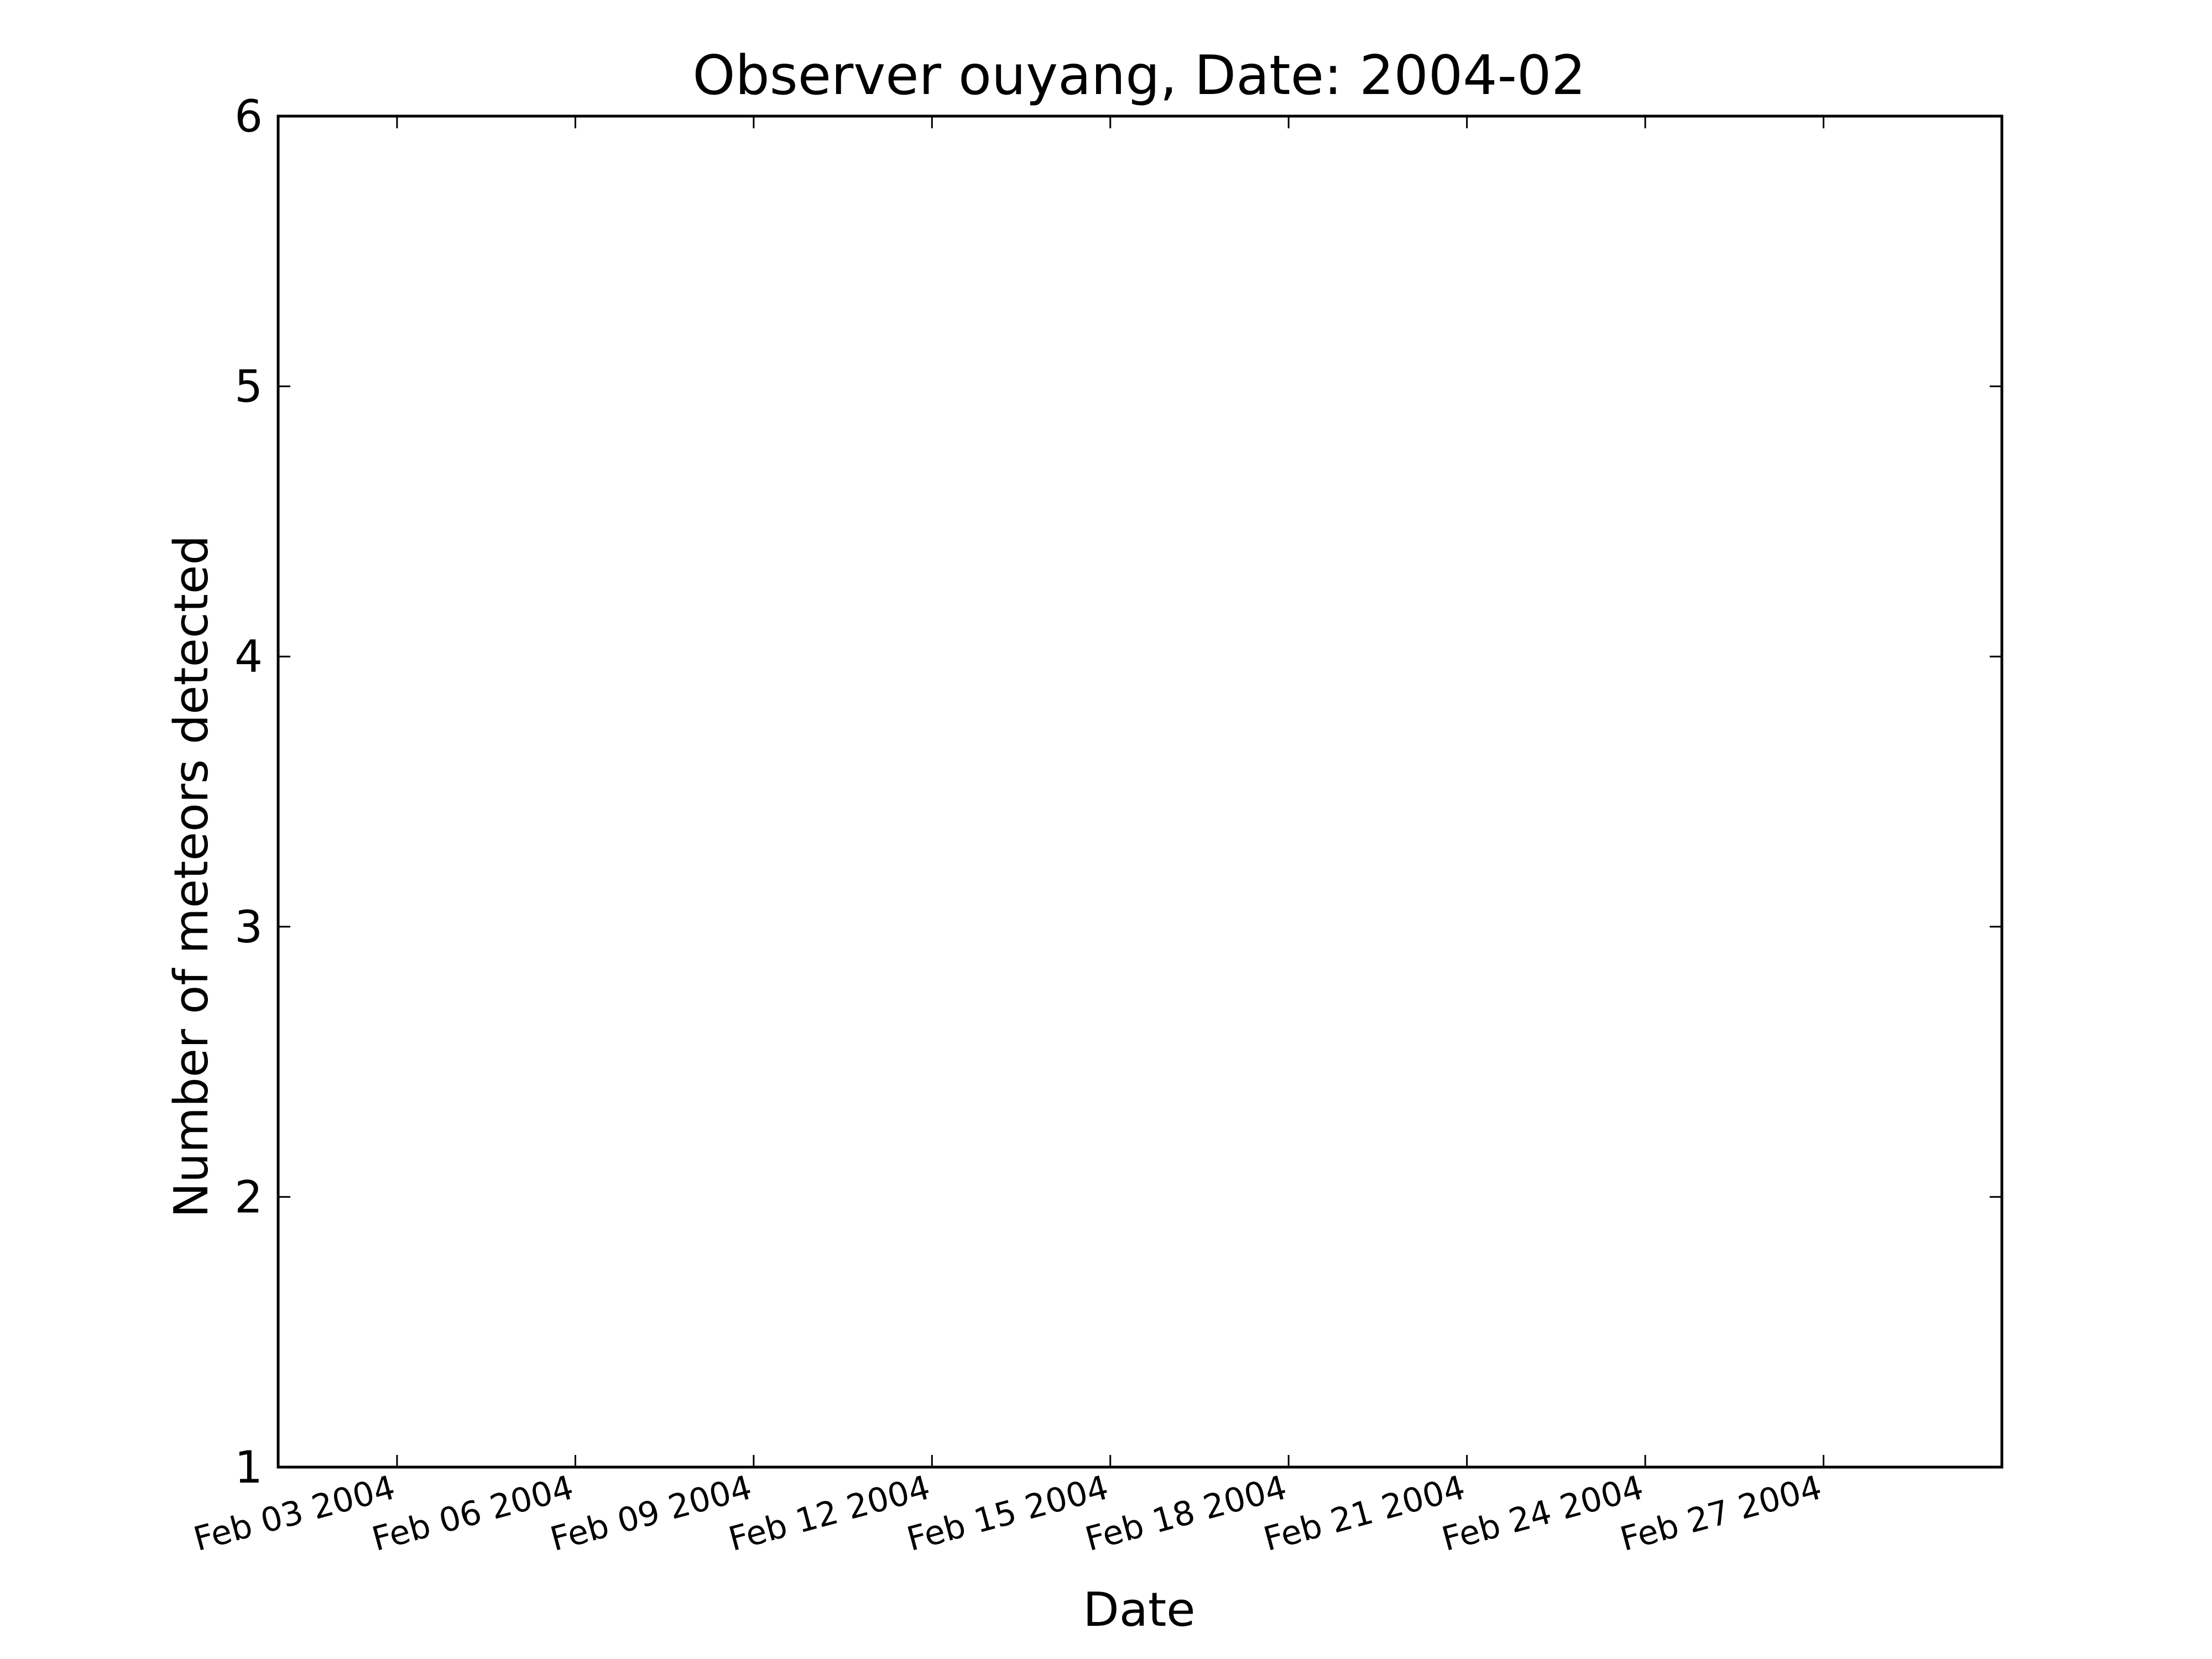 The width and height of the screenshot is (2212, 1659). I want to click on y-tick-label: 1, so click(249, 1468).